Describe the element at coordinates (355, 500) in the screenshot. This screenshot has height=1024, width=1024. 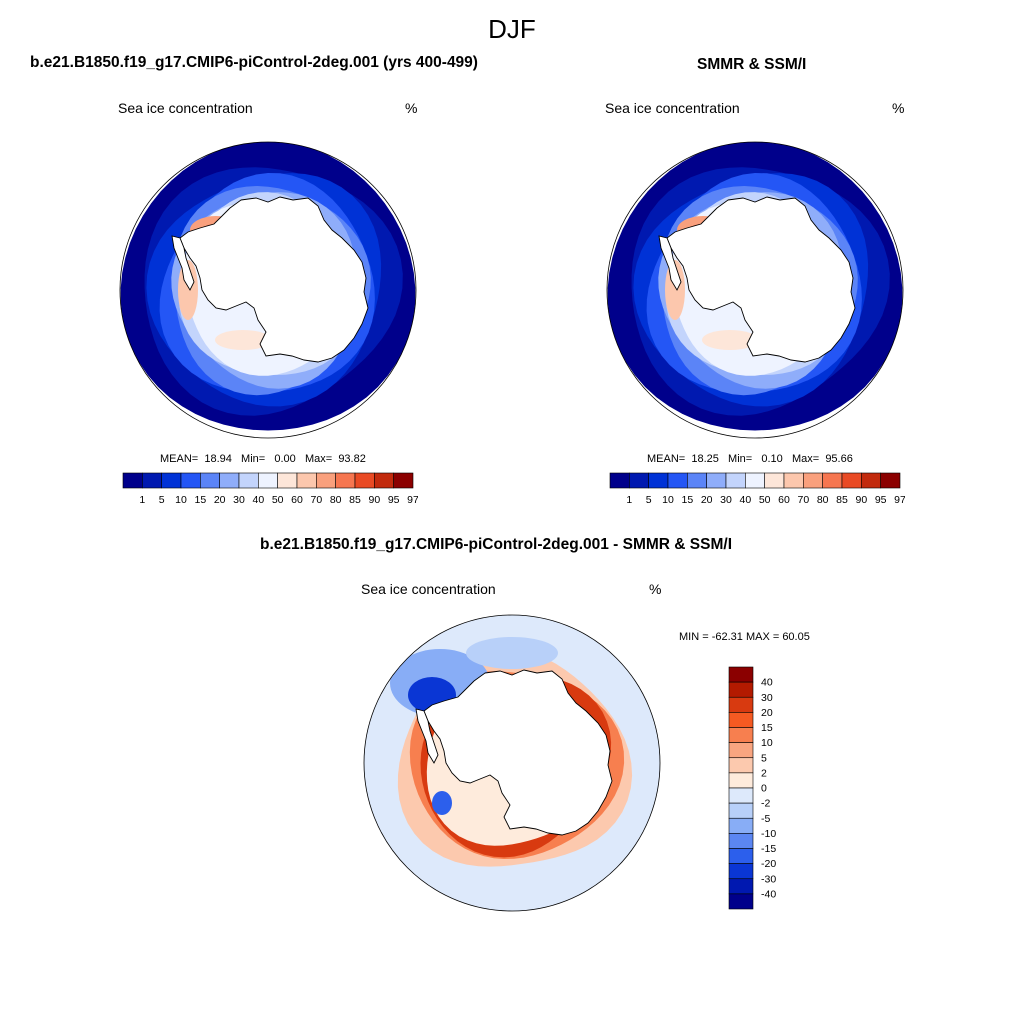
I see `panel1-colorbar-label-11: 85` at that location.